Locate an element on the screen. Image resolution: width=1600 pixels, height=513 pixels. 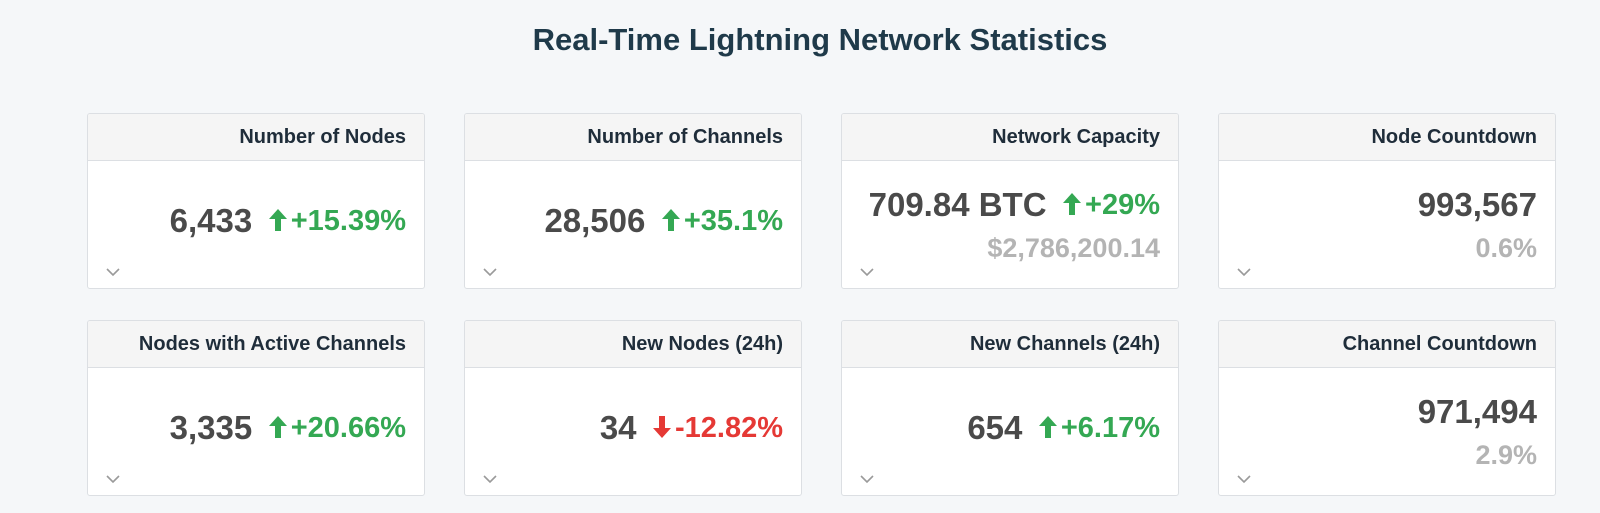
arrow-down-icon is located at coordinates (661, 426).